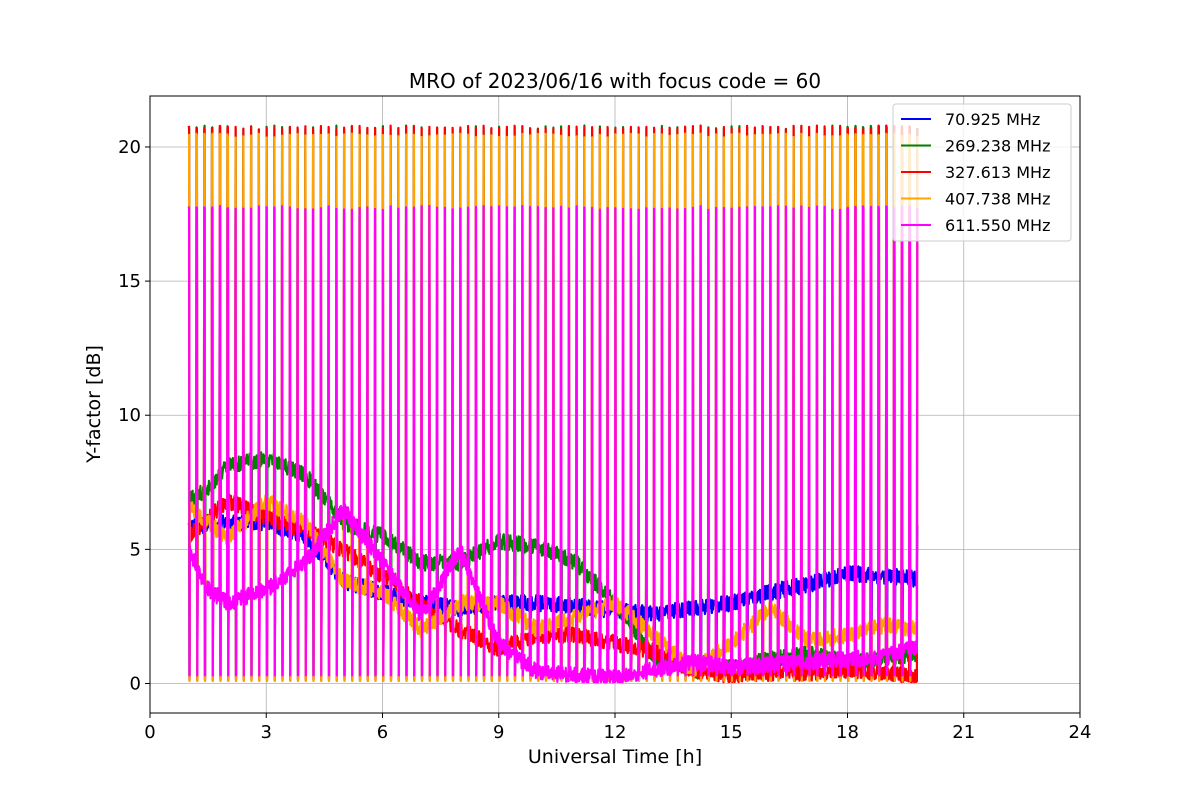 Image resolution: width=1200 pixels, height=800 pixels. Describe the element at coordinates (847, 732) in the screenshot. I see `x-tick-label: 18` at that location.